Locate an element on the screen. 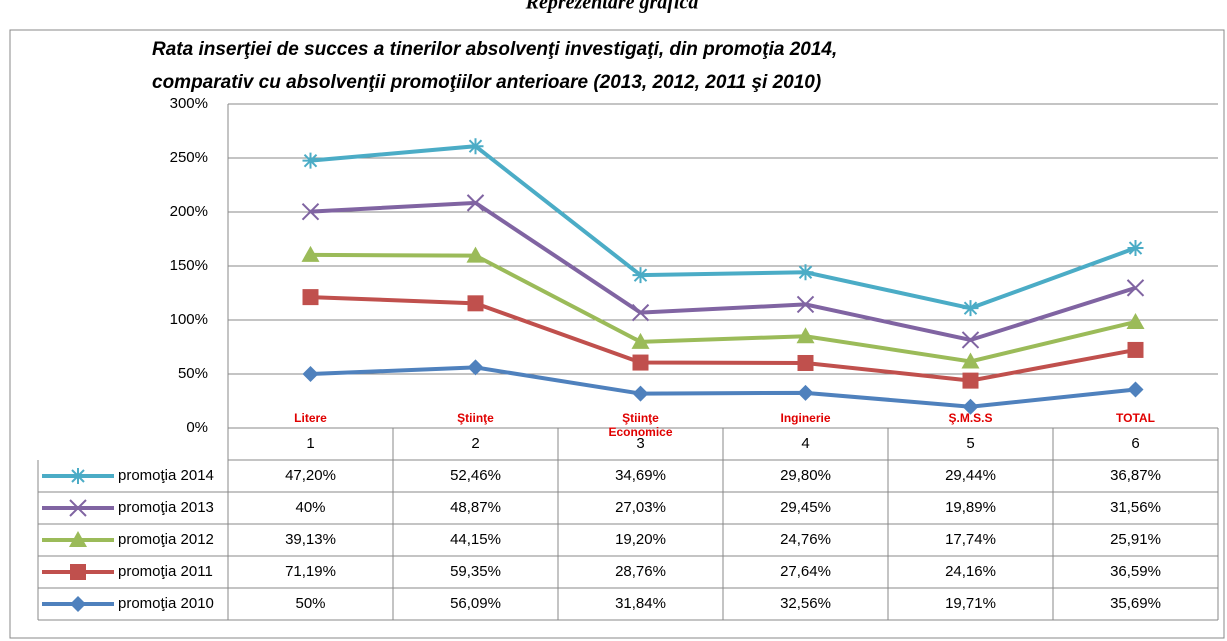 The width and height of the screenshot is (1227, 641). y-tick-label: 0% is located at coordinates (197, 427).